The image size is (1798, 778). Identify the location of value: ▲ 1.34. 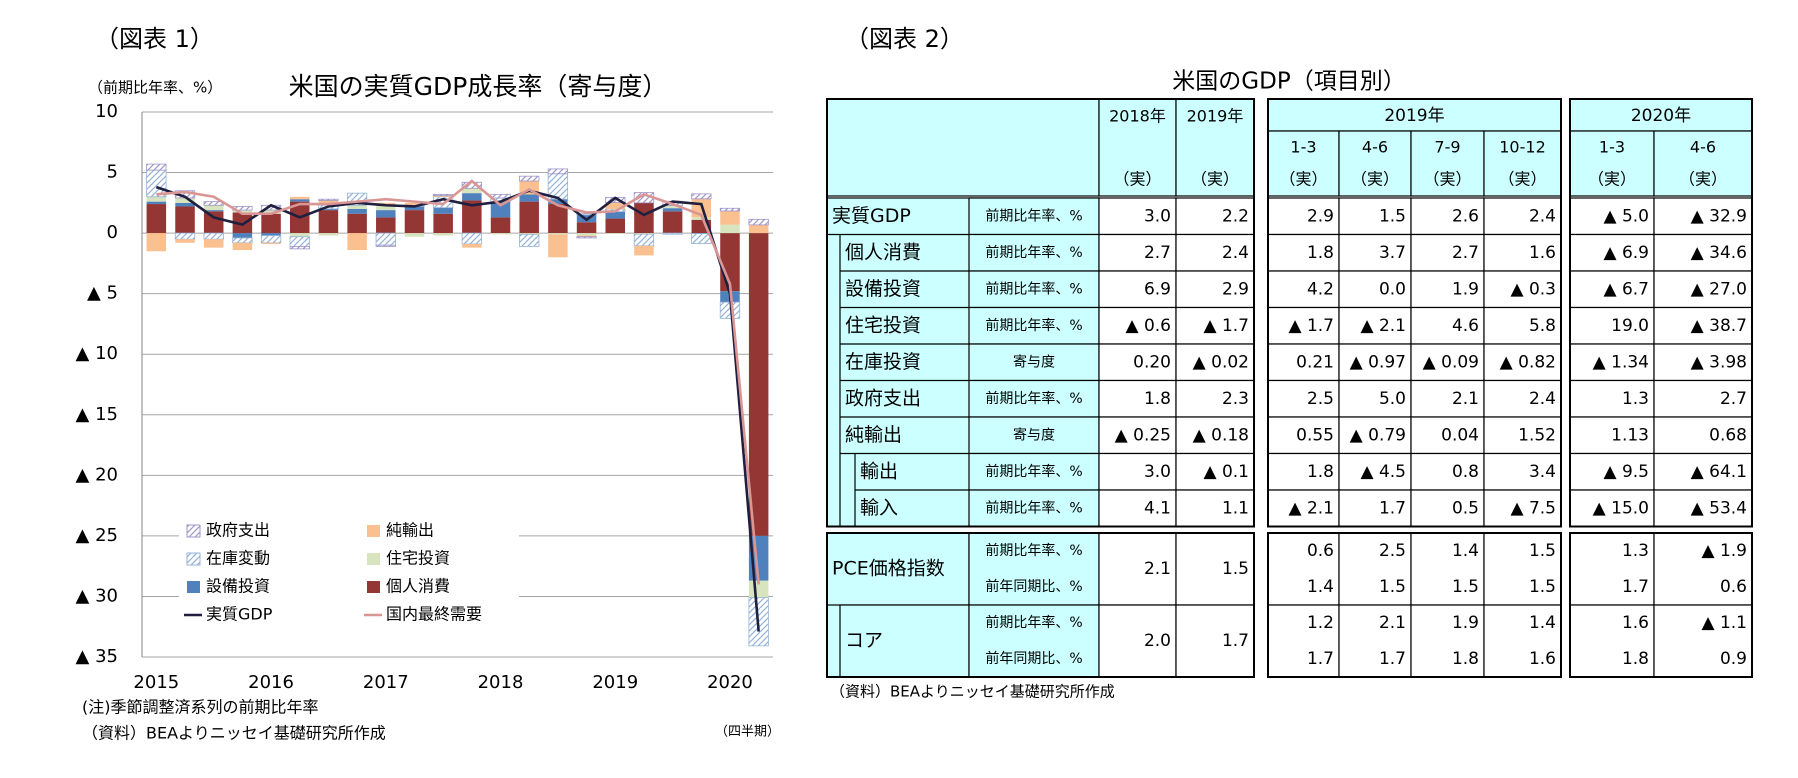
(1621, 362).